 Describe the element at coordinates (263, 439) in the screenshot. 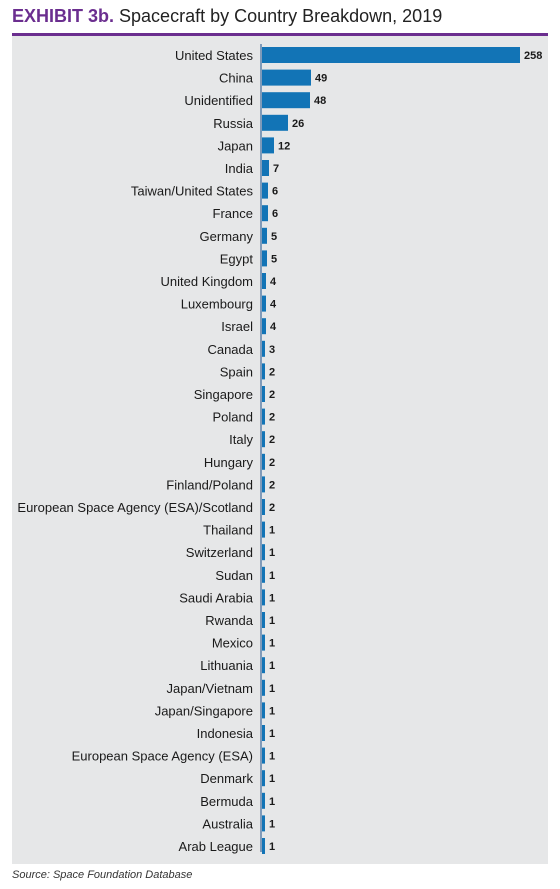

I see `bar-italy` at that location.